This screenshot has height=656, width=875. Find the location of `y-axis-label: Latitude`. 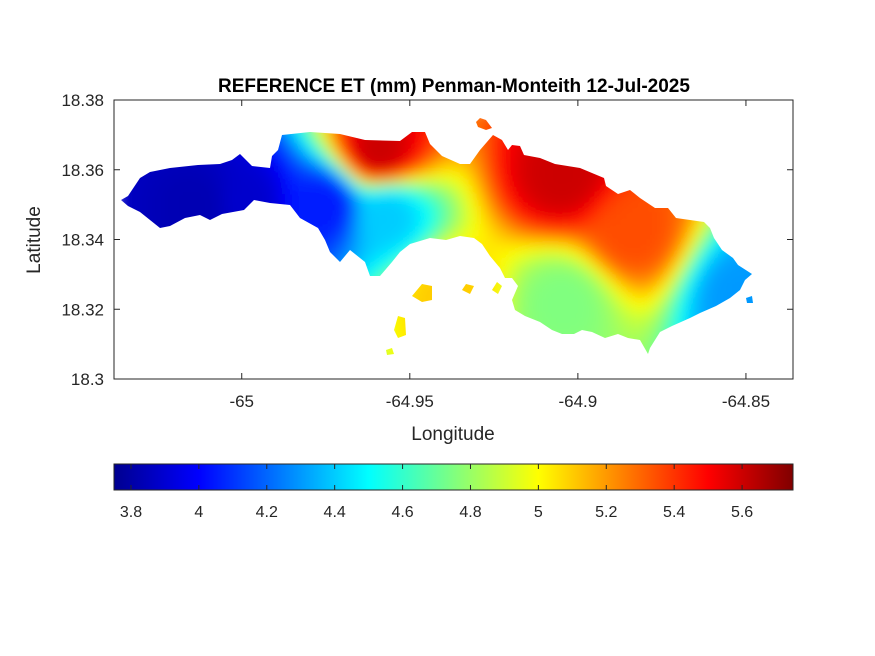

y-axis-label: Latitude is located at coordinates (34, 240).